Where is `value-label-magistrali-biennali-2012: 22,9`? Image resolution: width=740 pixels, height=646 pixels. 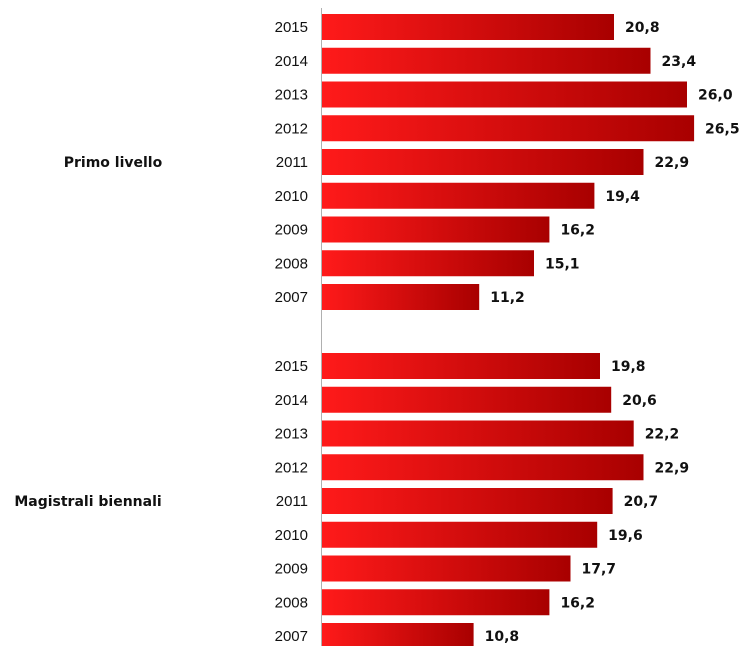 value-label-magistrali-biennali-2012: 22,9 is located at coordinates (672, 468).